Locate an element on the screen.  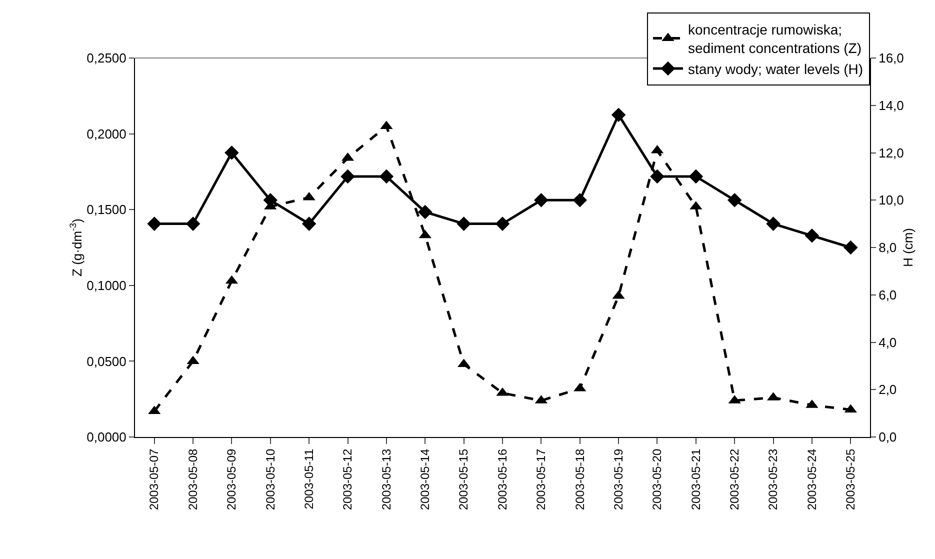
x-tick-label: 2003-05-23 is located at coordinates (773, 479).